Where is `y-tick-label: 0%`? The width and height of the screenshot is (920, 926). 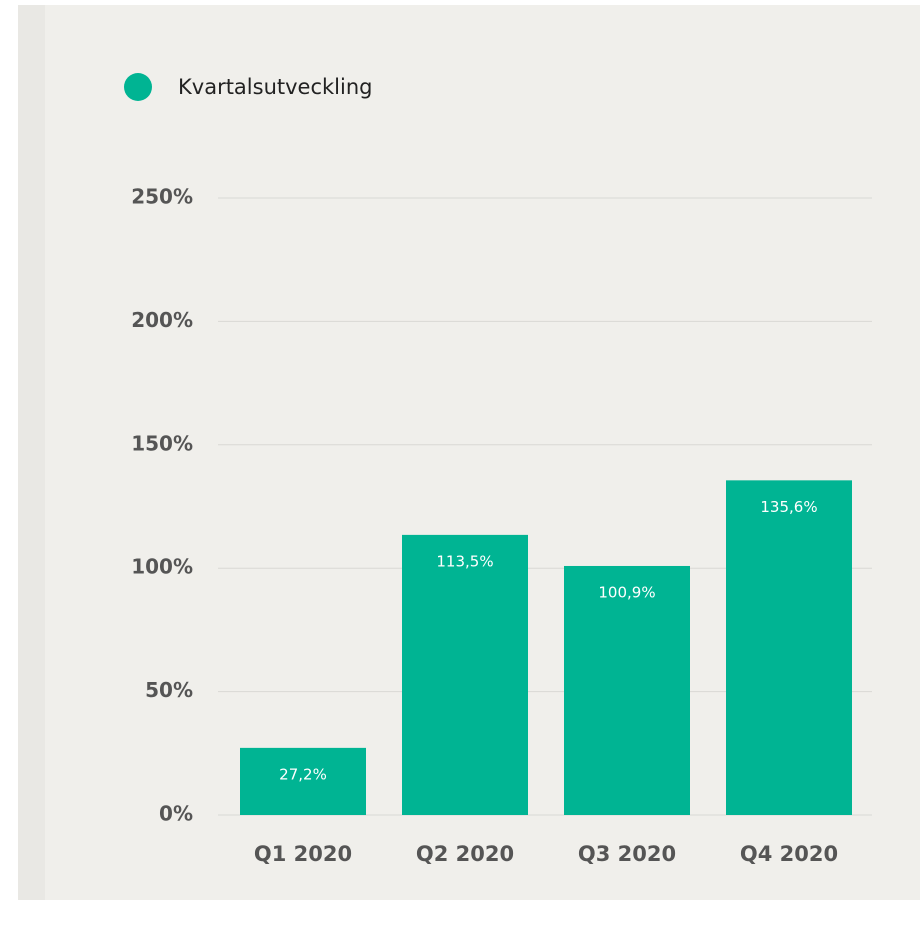
y-tick-label: 0% is located at coordinates (176, 814).